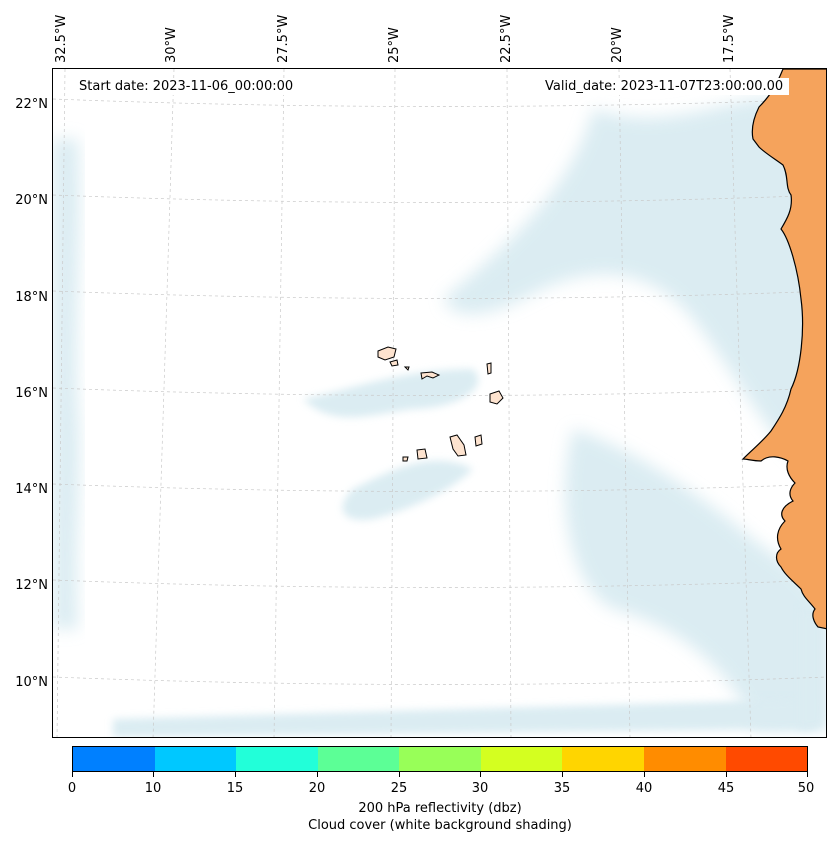 The height and width of the screenshot is (843, 837). I want to click on colorbar-ticklabel-45: 45, so click(726, 788).